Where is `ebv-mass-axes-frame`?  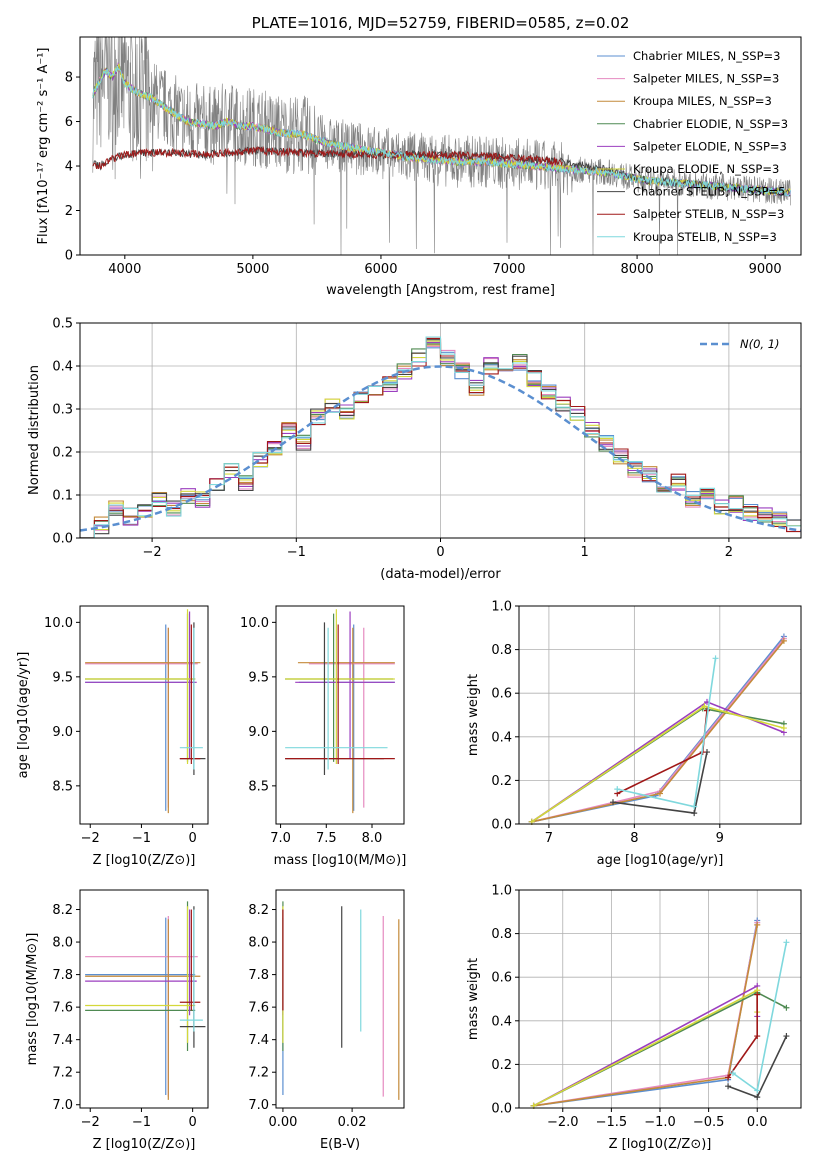
ebv-mass-axes-frame is located at coordinates (340, 999).